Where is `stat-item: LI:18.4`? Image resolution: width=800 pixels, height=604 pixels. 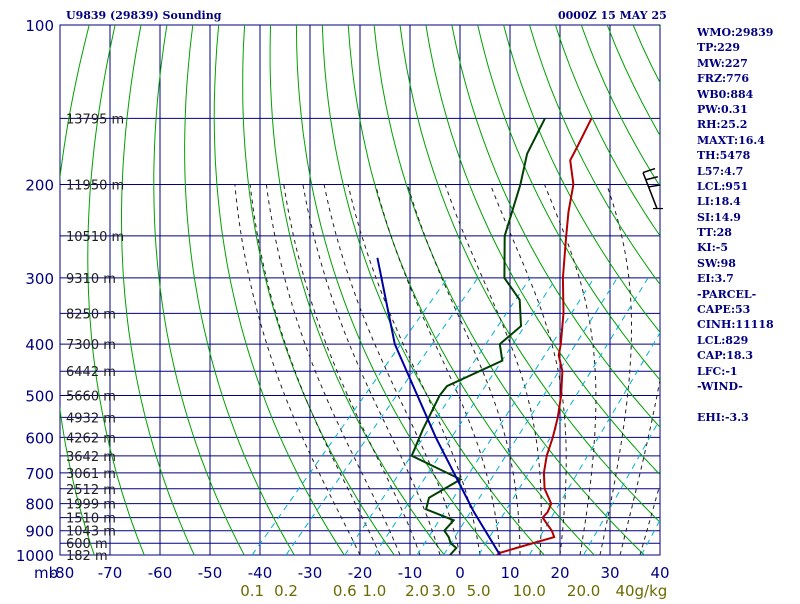 stat-item: LI:18.4 is located at coordinates (735, 201).